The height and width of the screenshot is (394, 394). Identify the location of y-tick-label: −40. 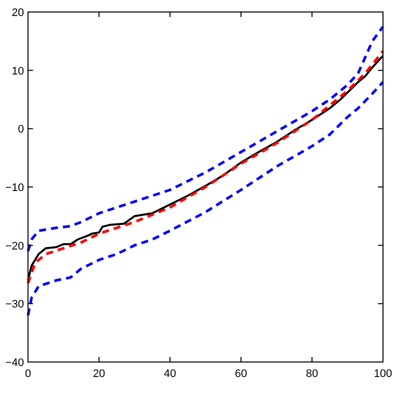
(14, 363).